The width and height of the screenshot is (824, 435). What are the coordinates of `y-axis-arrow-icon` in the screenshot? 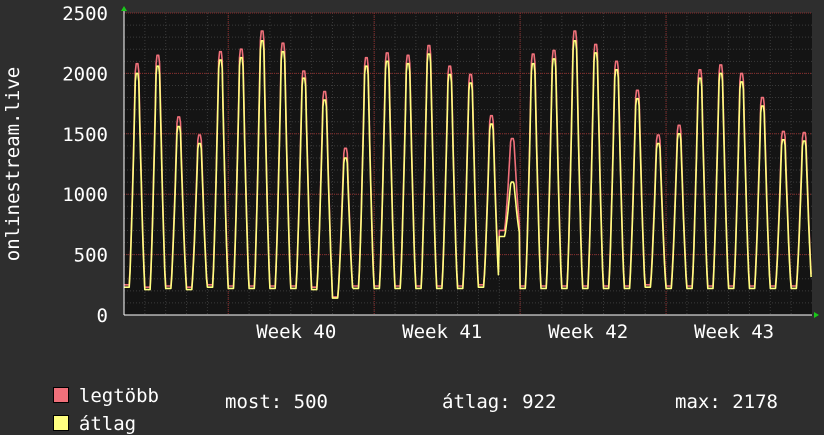 It's located at (124, 8).